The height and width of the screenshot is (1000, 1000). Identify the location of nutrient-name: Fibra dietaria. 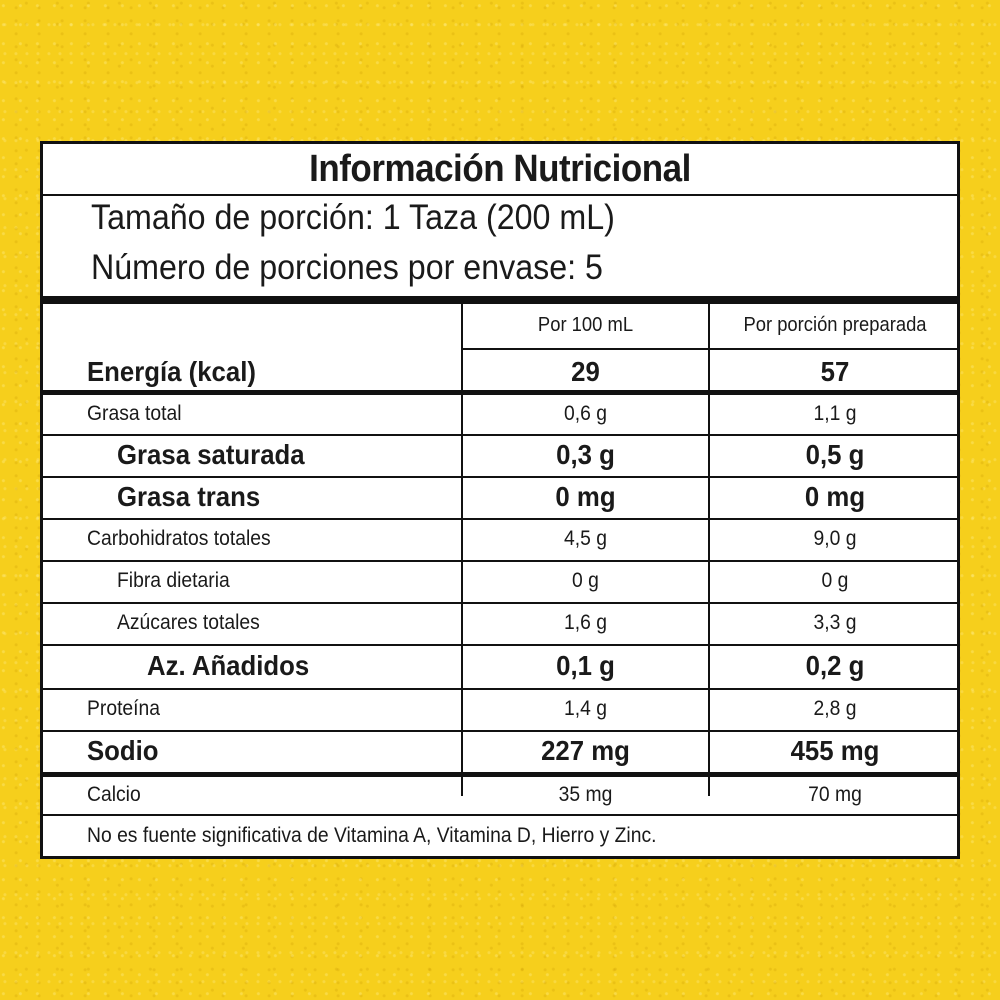
(173, 580).